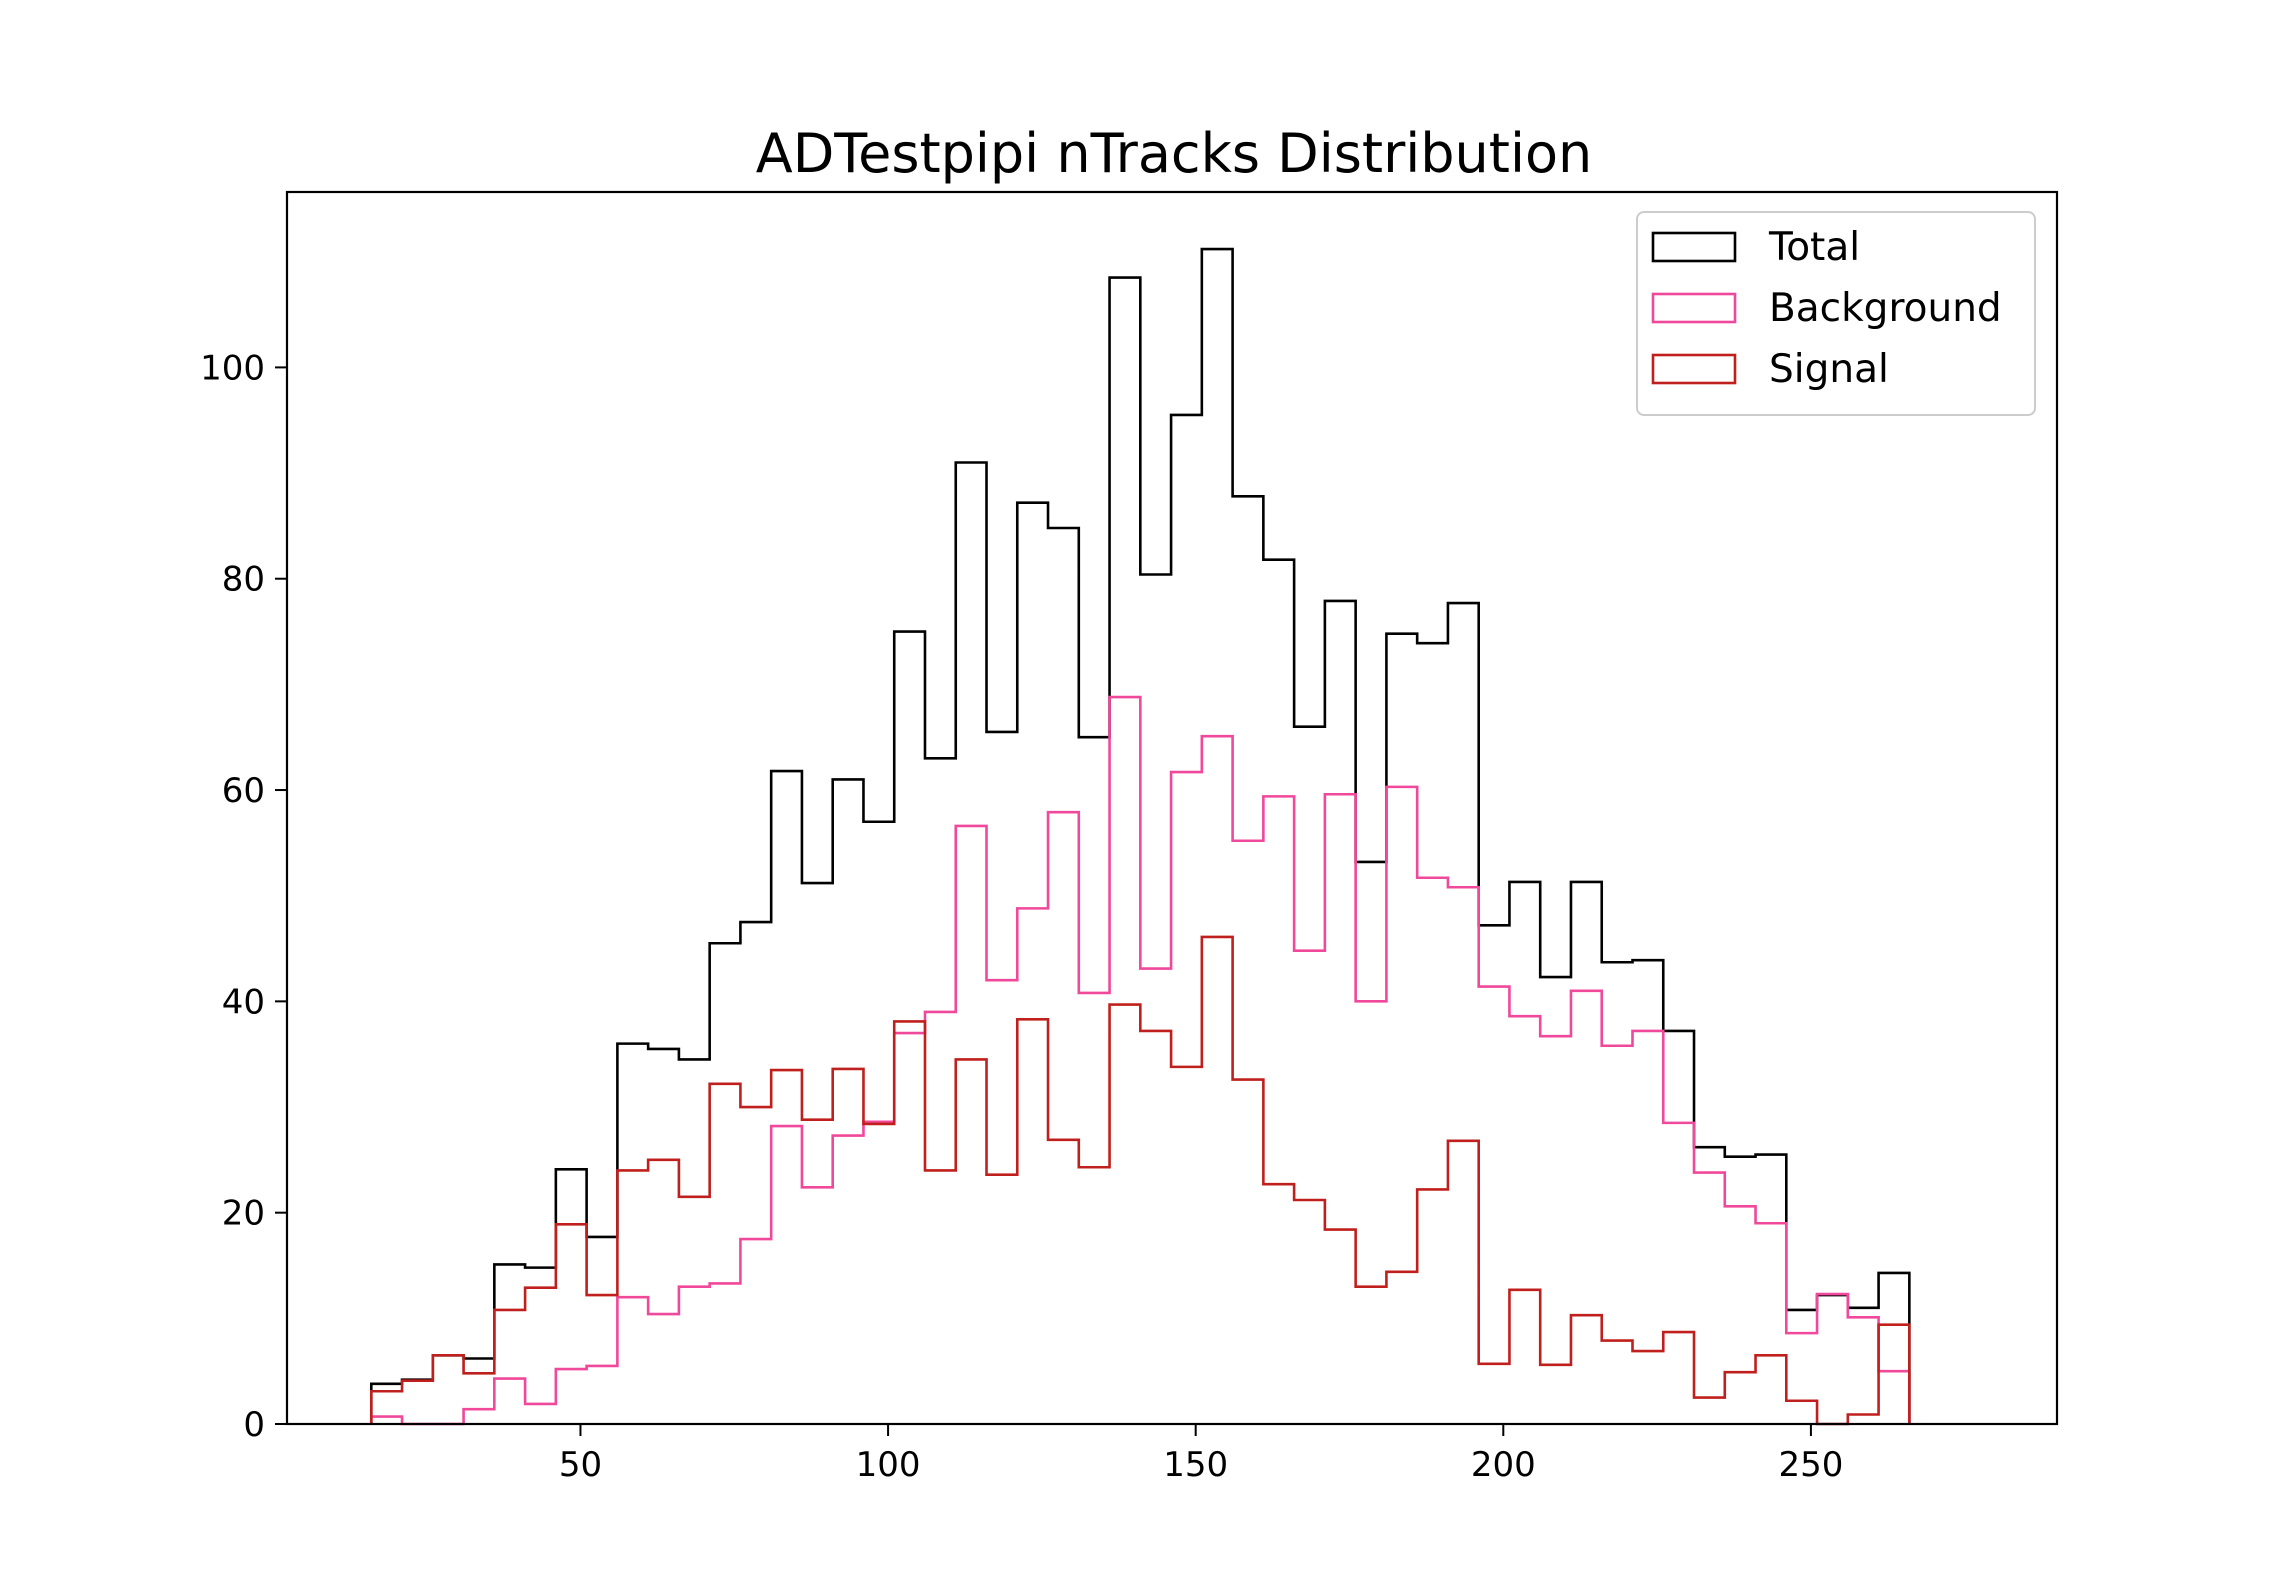 Image resolution: width=2270 pixels, height=1589 pixels. What do you see at coordinates (243, 1214) in the screenshot?
I see `y-tick-label: 20` at bounding box center [243, 1214].